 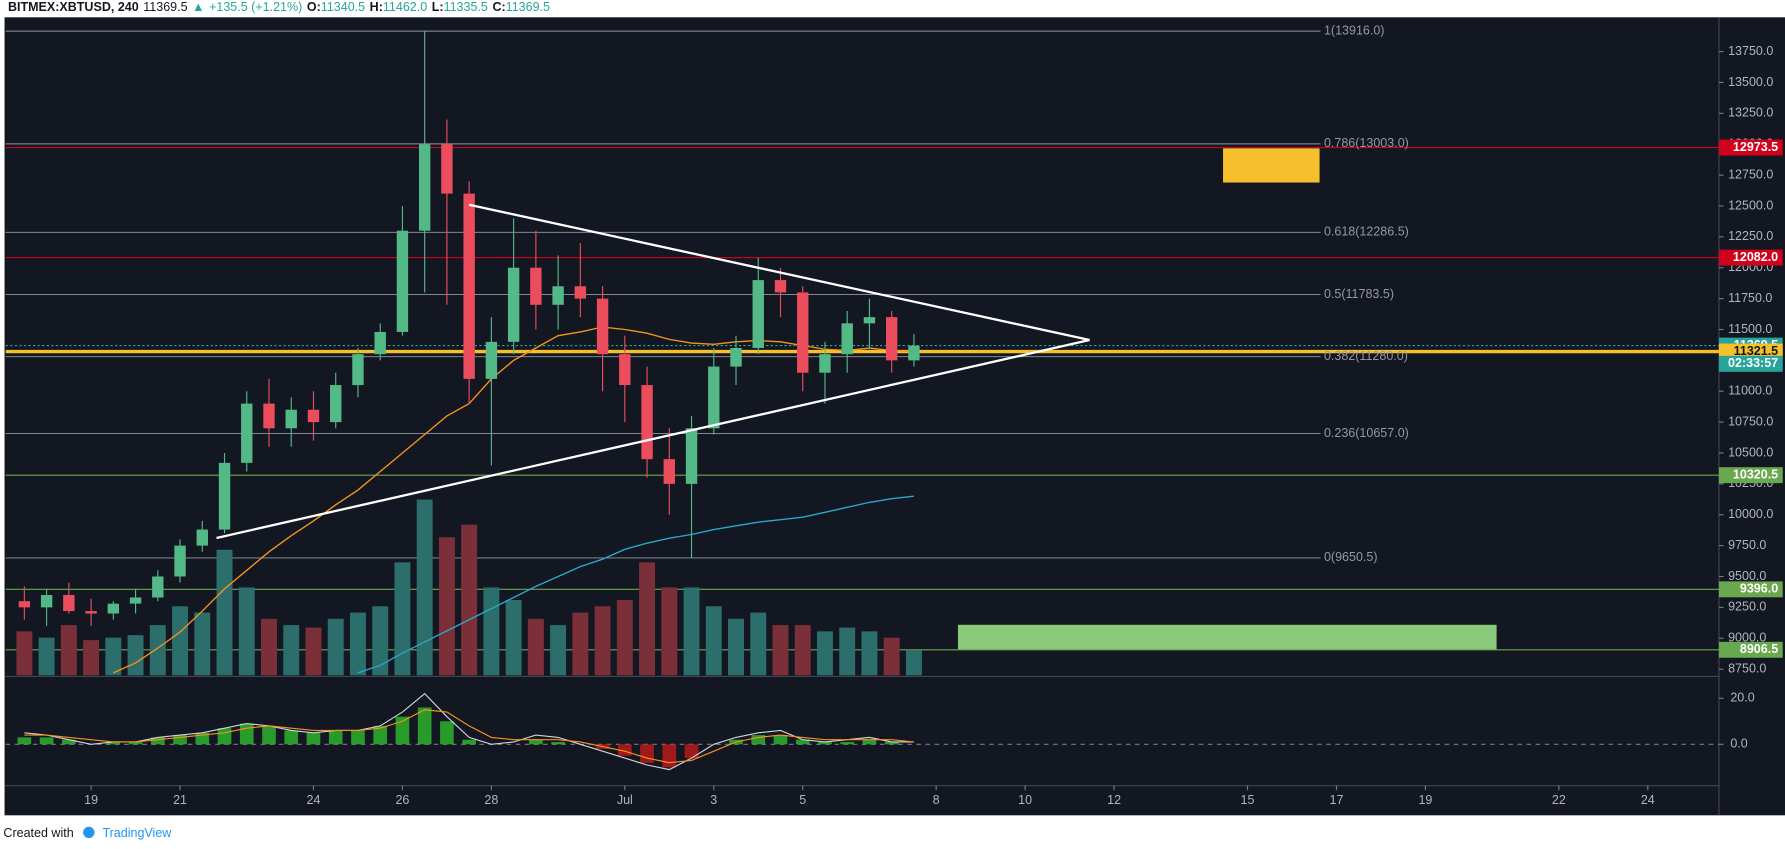 I want to click on fib-label: 0.5(11783.5), so click(x=1359, y=294).